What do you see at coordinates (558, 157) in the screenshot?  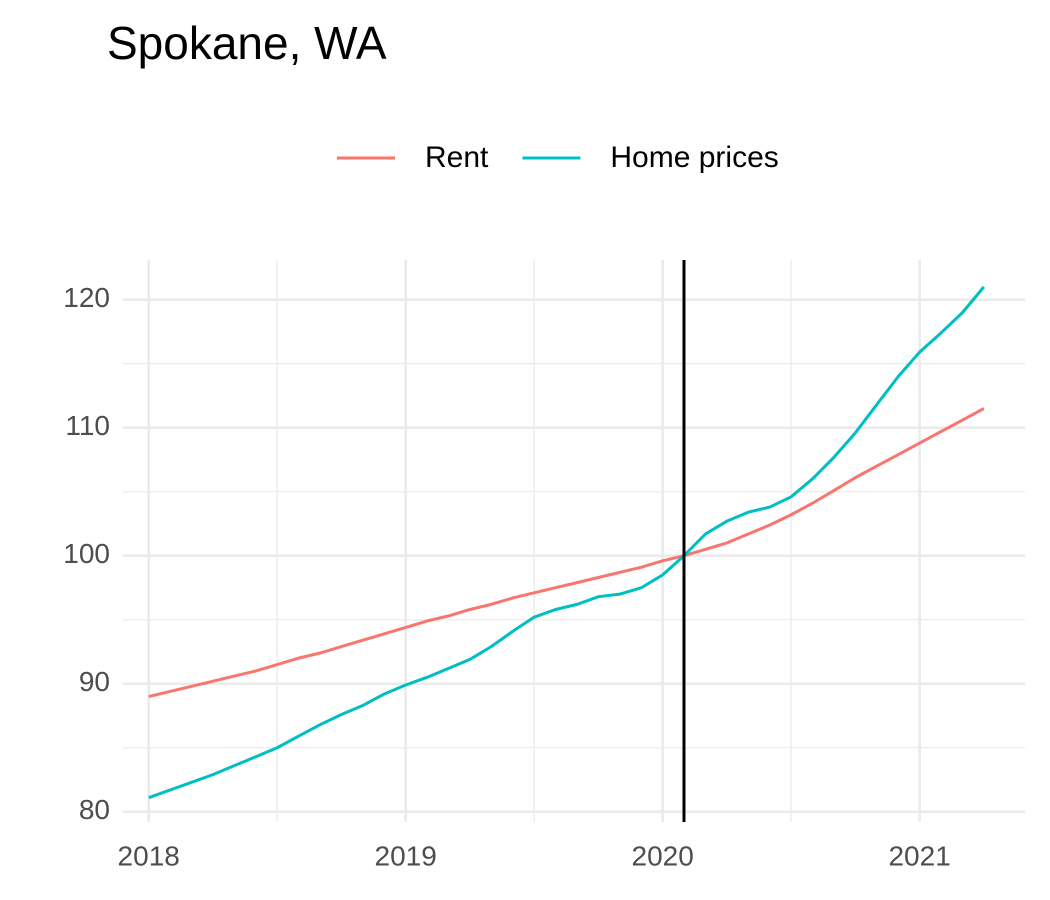 I see `legend: Rent Home prices` at bounding box center [558, 157].